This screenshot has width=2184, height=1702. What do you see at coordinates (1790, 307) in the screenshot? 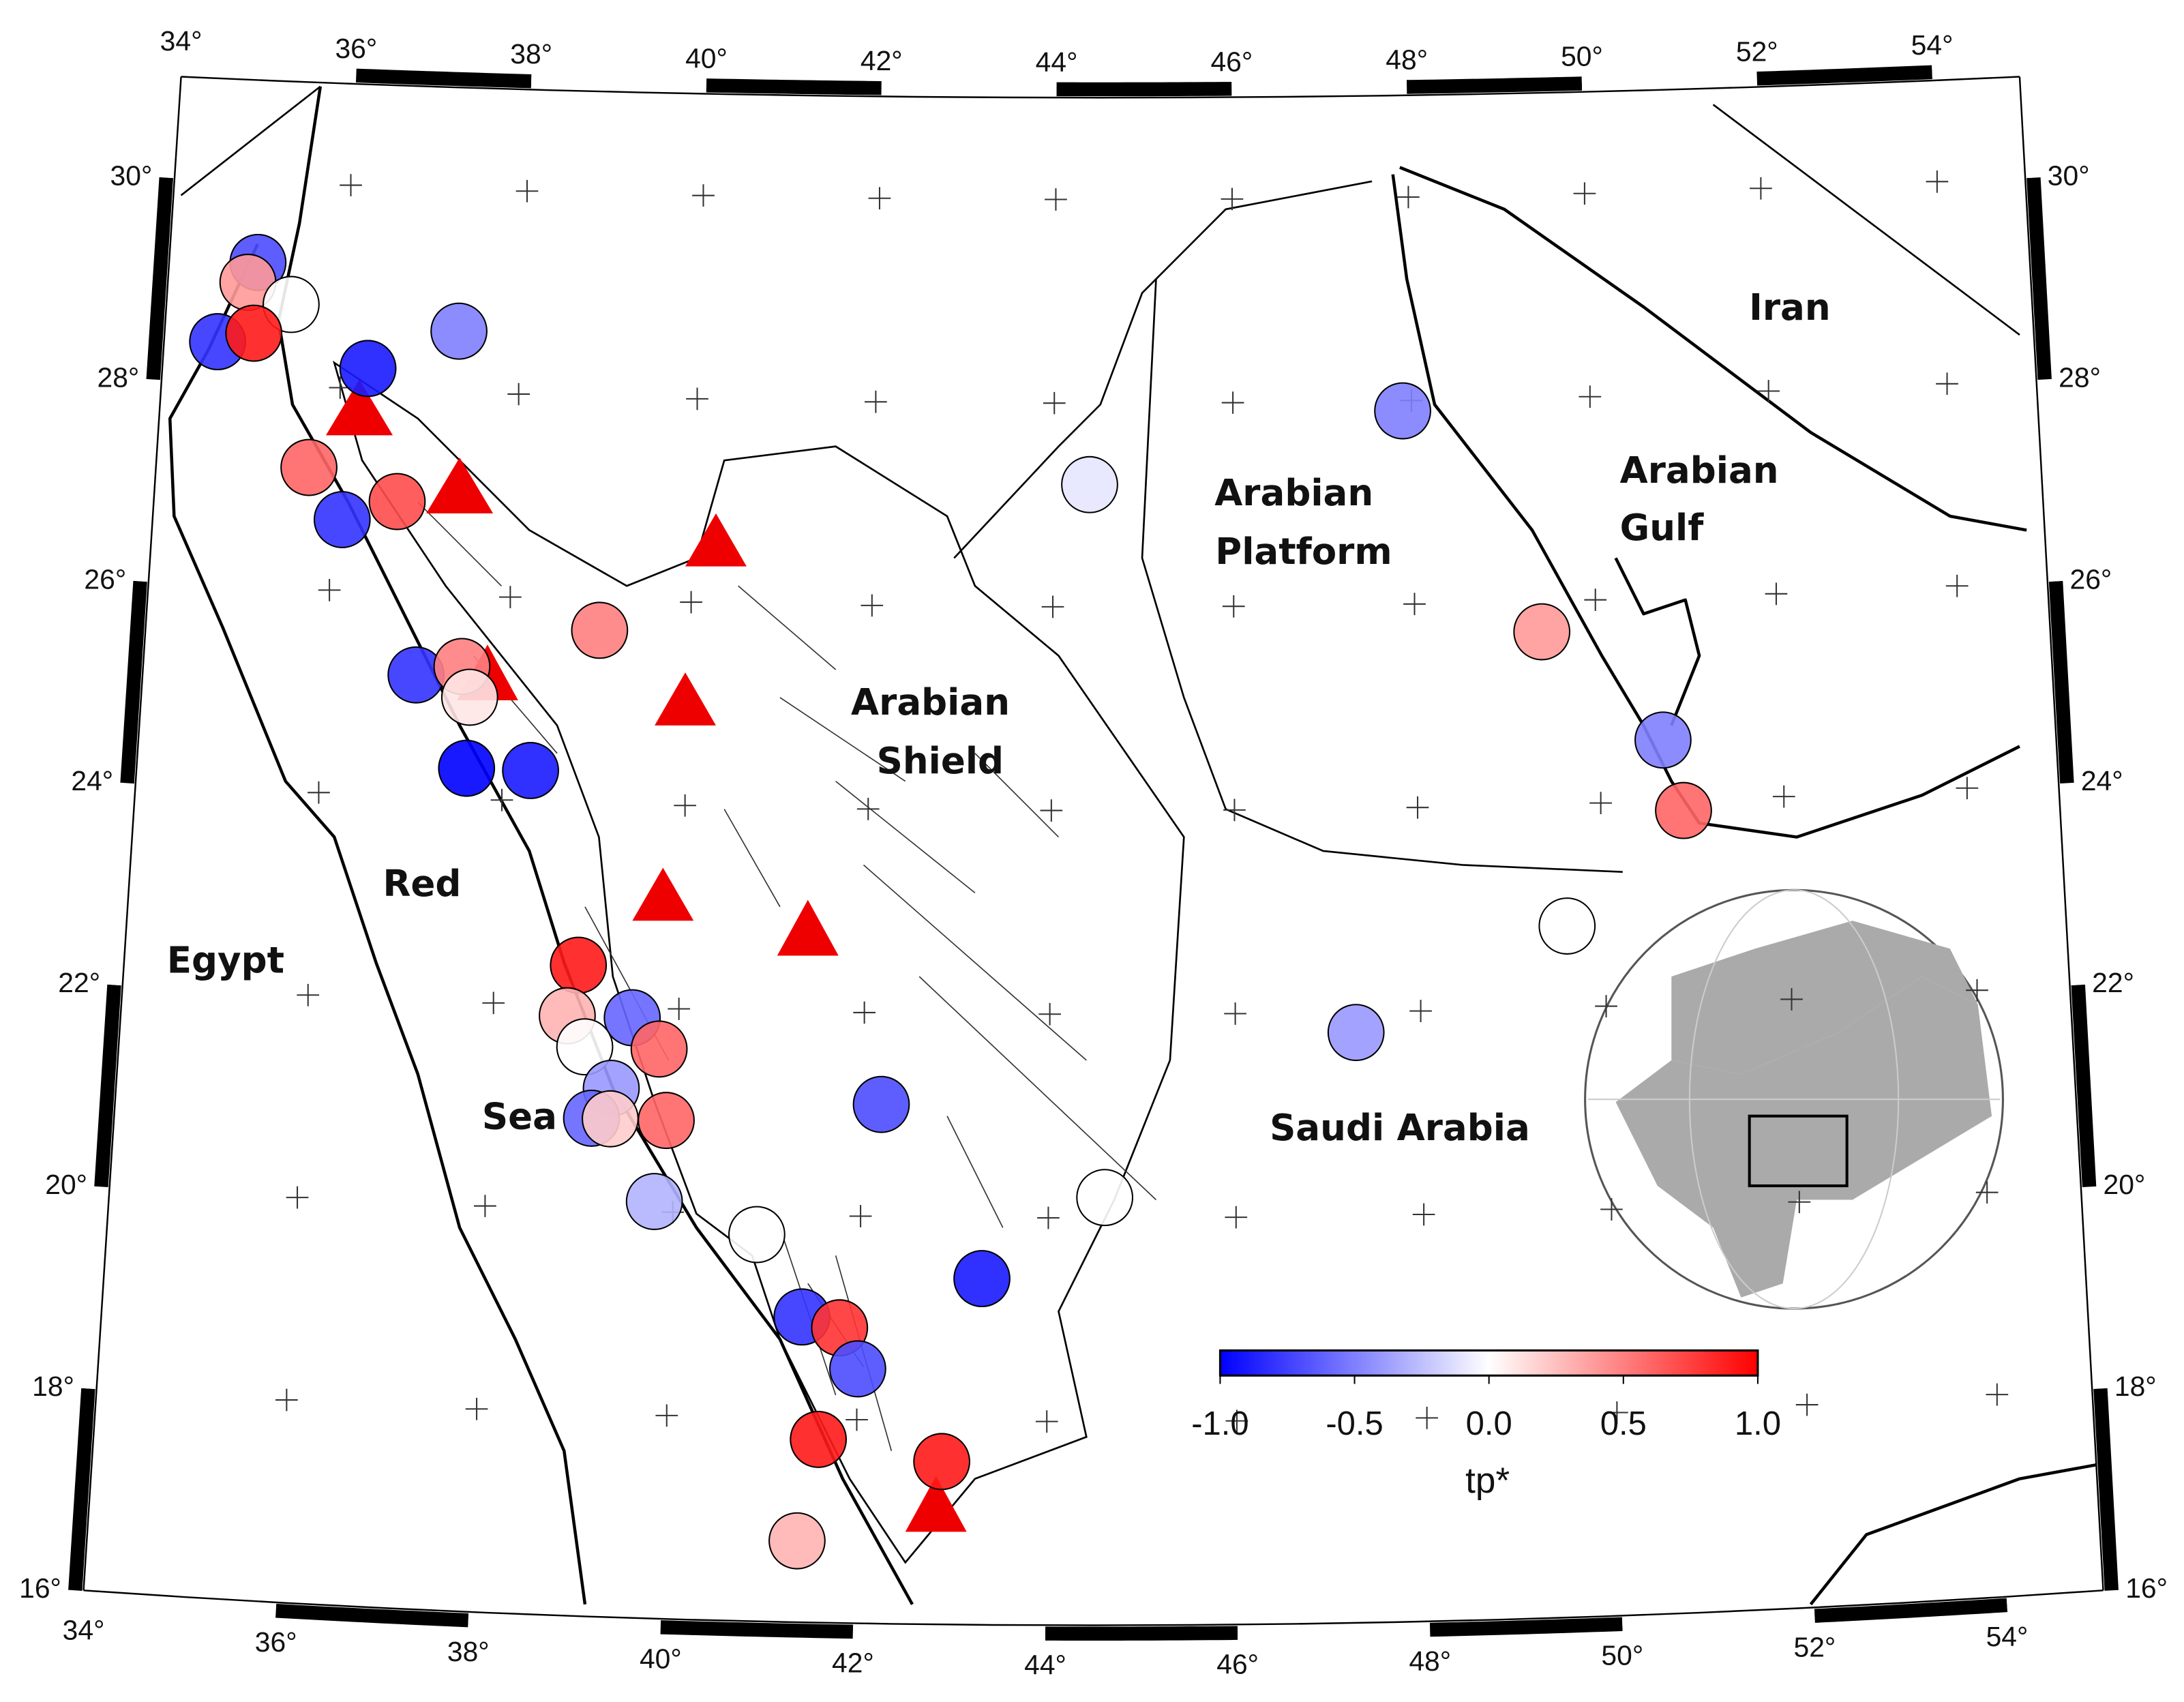
I see `place-label: Iran` at bounding box center [1790, 307].